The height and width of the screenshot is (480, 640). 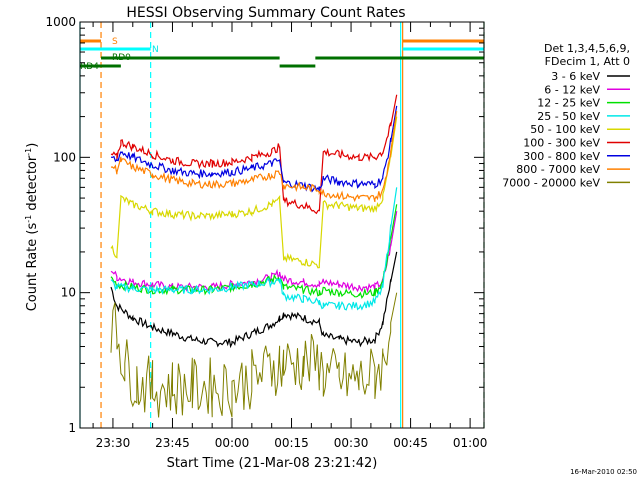 I want to click on status-label-n: N, so click(x=155, y=50).